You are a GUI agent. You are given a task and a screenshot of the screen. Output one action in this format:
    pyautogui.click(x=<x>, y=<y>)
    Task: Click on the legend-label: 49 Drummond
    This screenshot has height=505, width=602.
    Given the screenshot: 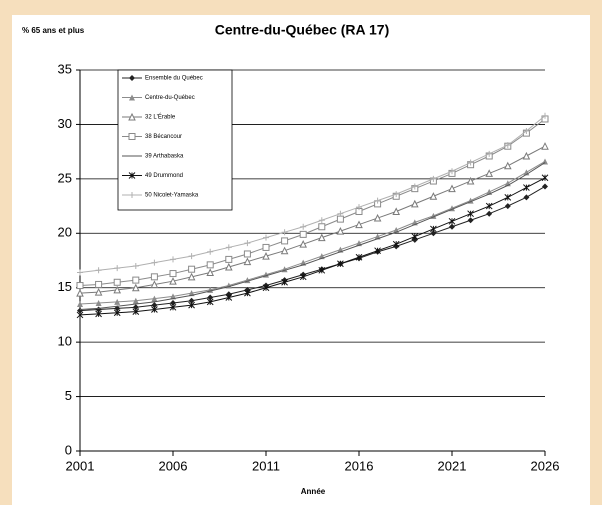 What is the action you would take?
    pyautogui.click(x=164, y=176)
    